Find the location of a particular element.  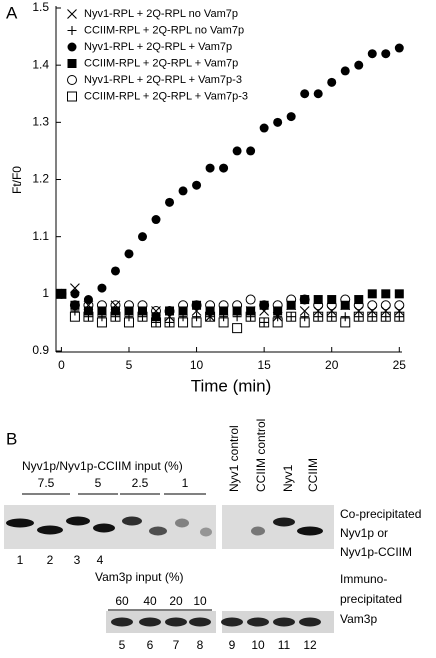

lane-label: Nyv1 control is located at coordinates (234, 458).